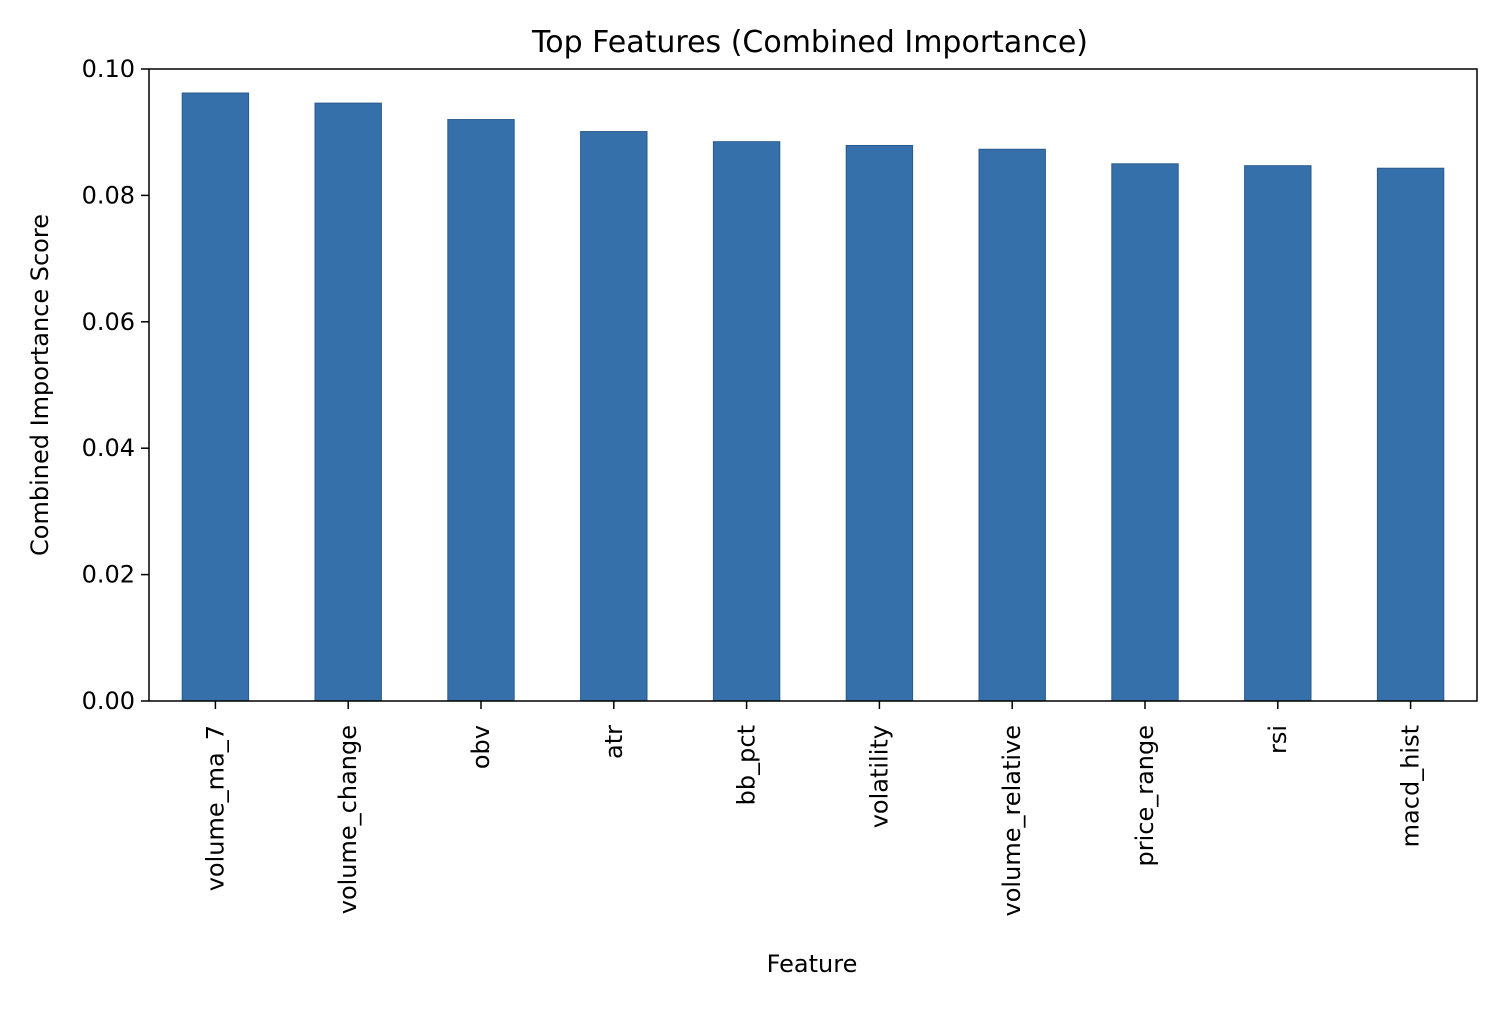 This screenshot has height=1028, width=1500. What do you see at coordinates (215, 808) in the screenshot?
I see `x-tick-label-volume_ma_7: volume_ma_7` at bounding box center [215, 808].